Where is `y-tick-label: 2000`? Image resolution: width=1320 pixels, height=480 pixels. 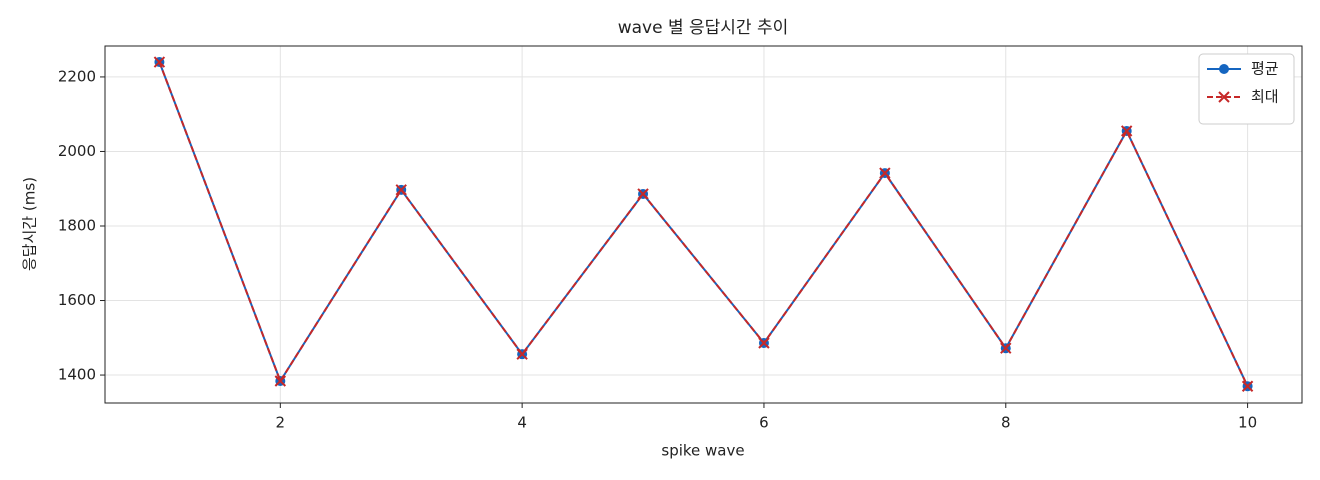 y-tick-label: 2000 is located at coordinates (77, 151).